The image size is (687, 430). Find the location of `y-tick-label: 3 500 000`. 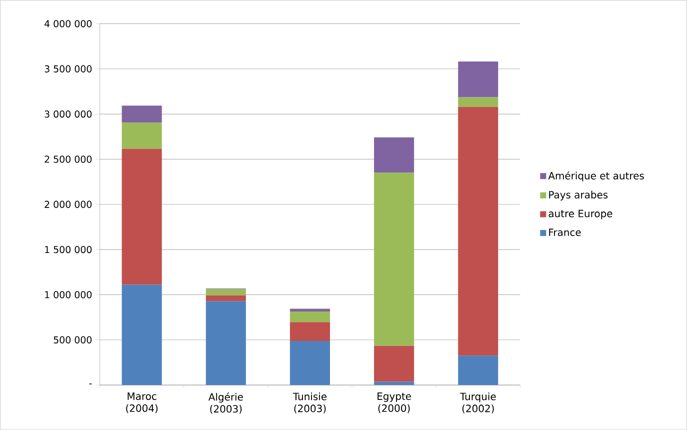

y-tick-label: 3 500 000 is located at coordinates (68, 69).